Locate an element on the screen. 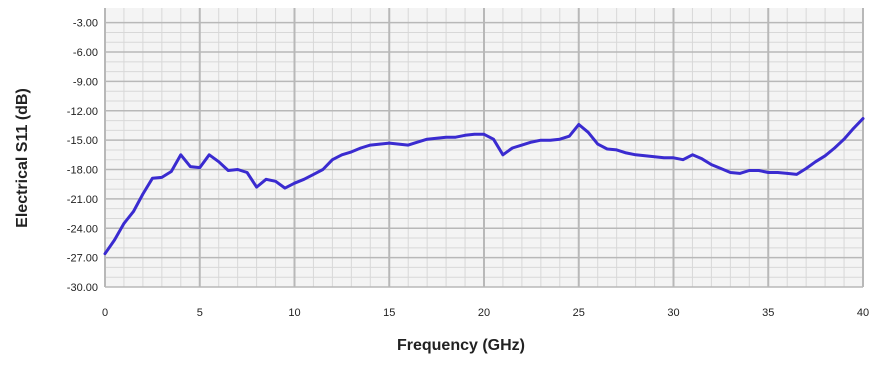 This screenshot has width=869, height=365. y-tick-label: -27.00 is located at coordinates (82, 259).